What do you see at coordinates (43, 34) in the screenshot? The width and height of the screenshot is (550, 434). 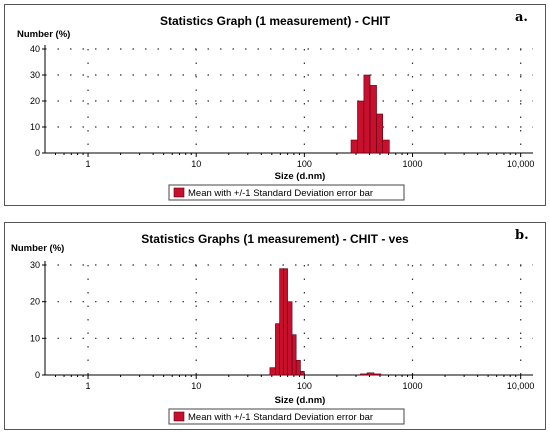 I see `chart-a-ylabel: Number (%)` at bounding box center [43, 34].